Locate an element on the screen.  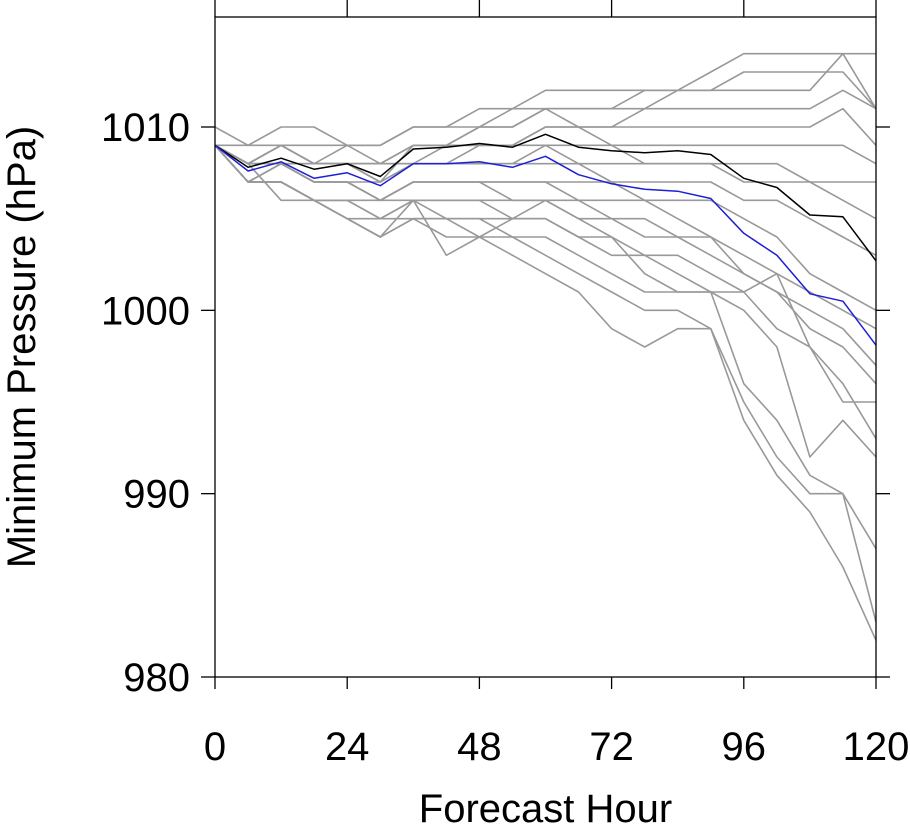
y-tick-label: 1010 is located at coordinates (145, 128).